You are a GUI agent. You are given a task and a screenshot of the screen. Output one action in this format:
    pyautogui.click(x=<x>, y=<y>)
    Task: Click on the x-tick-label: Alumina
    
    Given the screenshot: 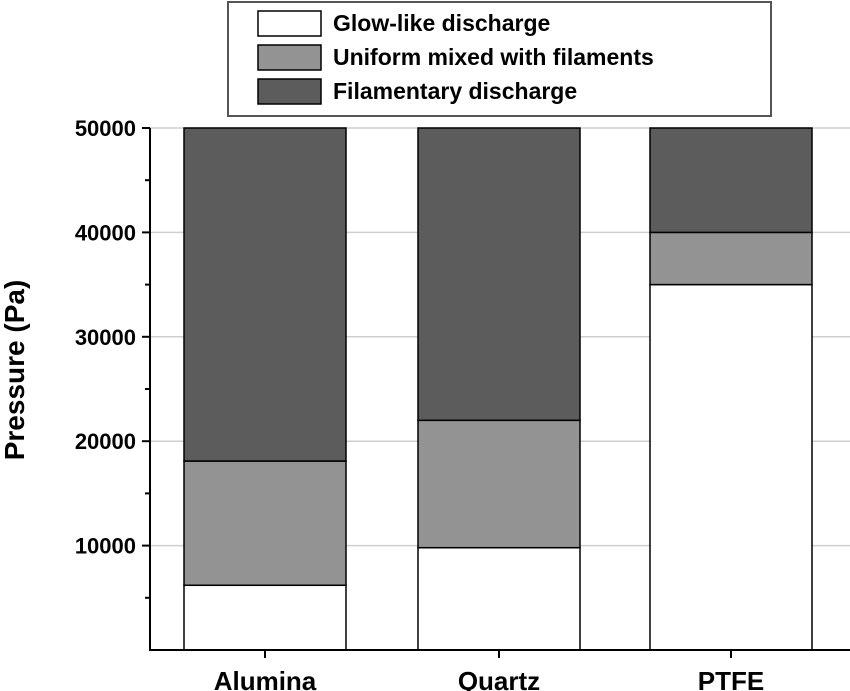 What is the action you would take?
    pyautogui.click(x=265, y=678)
    